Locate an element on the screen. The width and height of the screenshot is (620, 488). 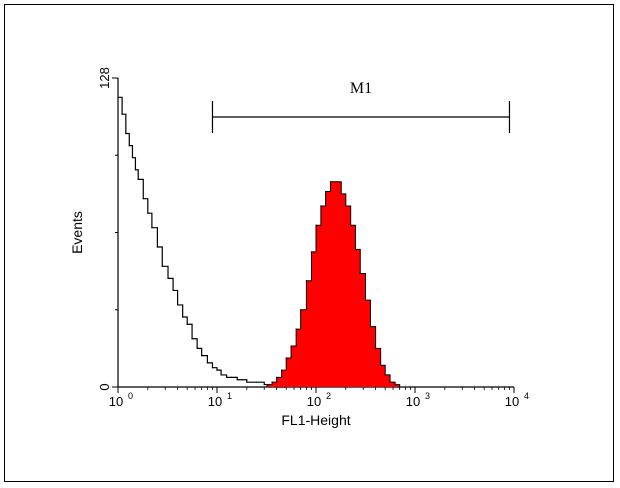
series-1-edge is located at coordinates (331, 284).